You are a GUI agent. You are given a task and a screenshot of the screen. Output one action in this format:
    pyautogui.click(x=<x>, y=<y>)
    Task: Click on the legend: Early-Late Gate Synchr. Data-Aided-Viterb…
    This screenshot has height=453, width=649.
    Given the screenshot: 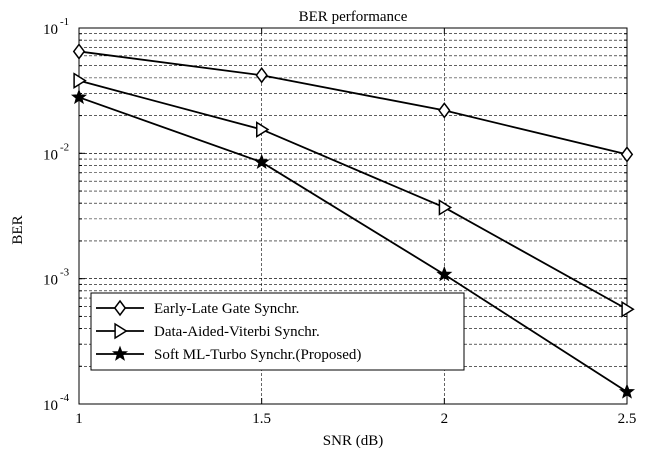 What is the action you would take?
    pyautogui.click(x=277, y=331)
    